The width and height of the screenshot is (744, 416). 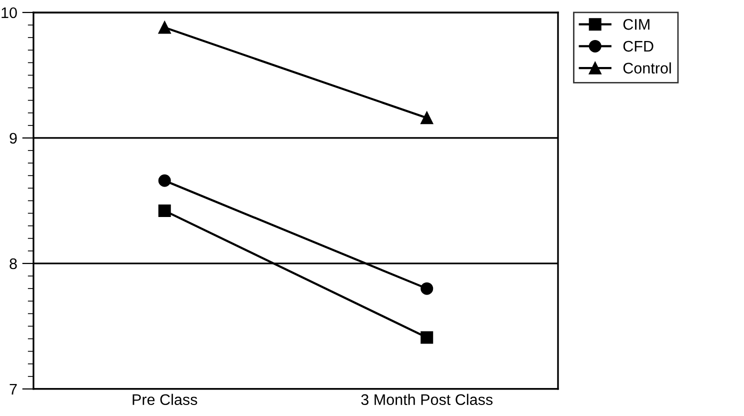 I want to click on x-tick-label: 3 Month Post Class, so click(x=427, y=400).